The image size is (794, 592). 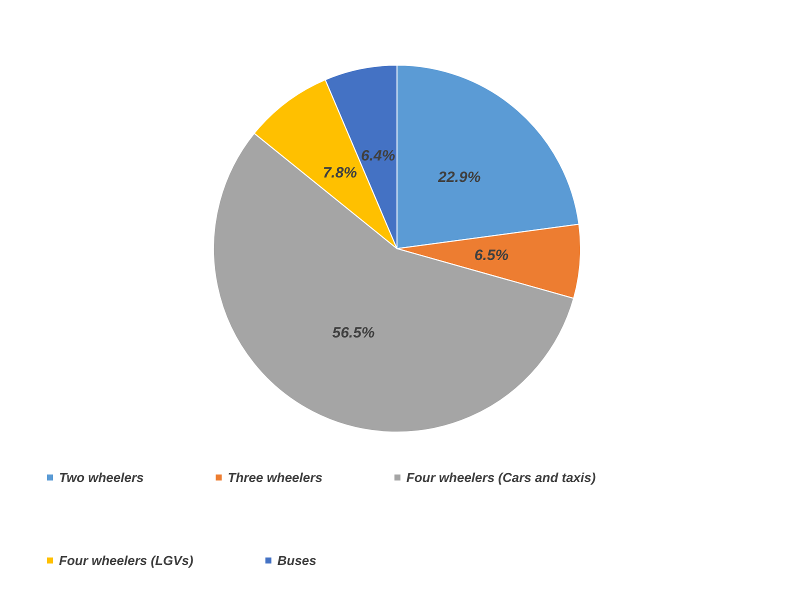 What do you see at coordinates (101, 477) in the screenshot?
I see `legend-label: Two wheelers` at bounding box center [101, 477].